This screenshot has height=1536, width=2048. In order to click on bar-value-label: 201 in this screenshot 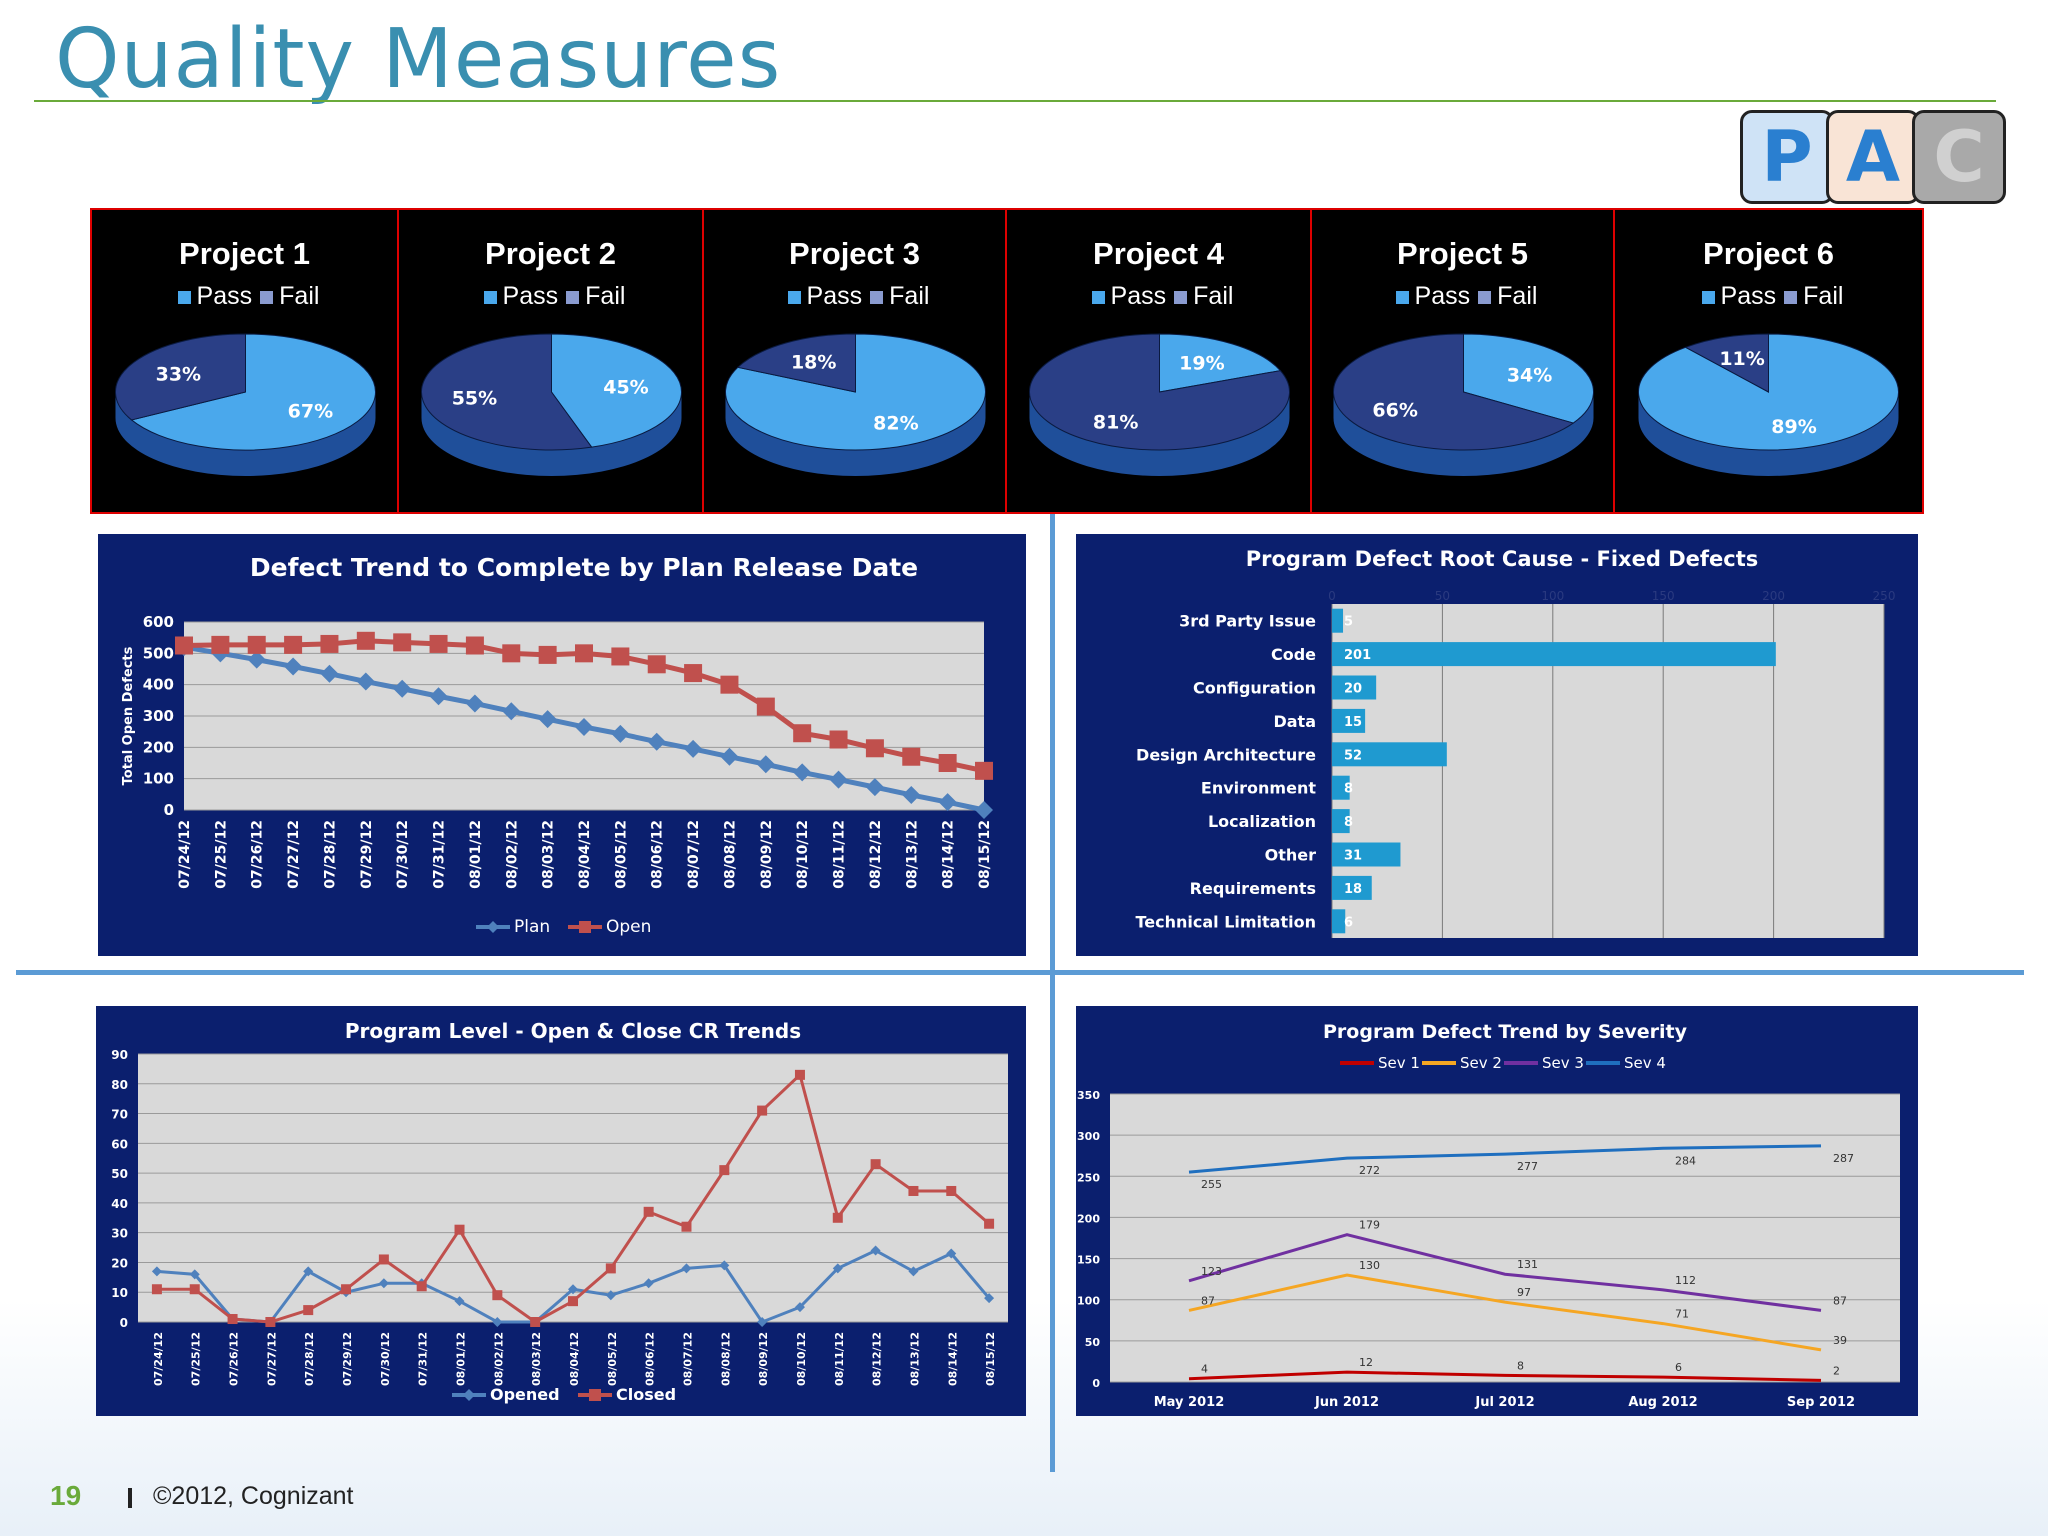, I will do `click(1357, 655)`.